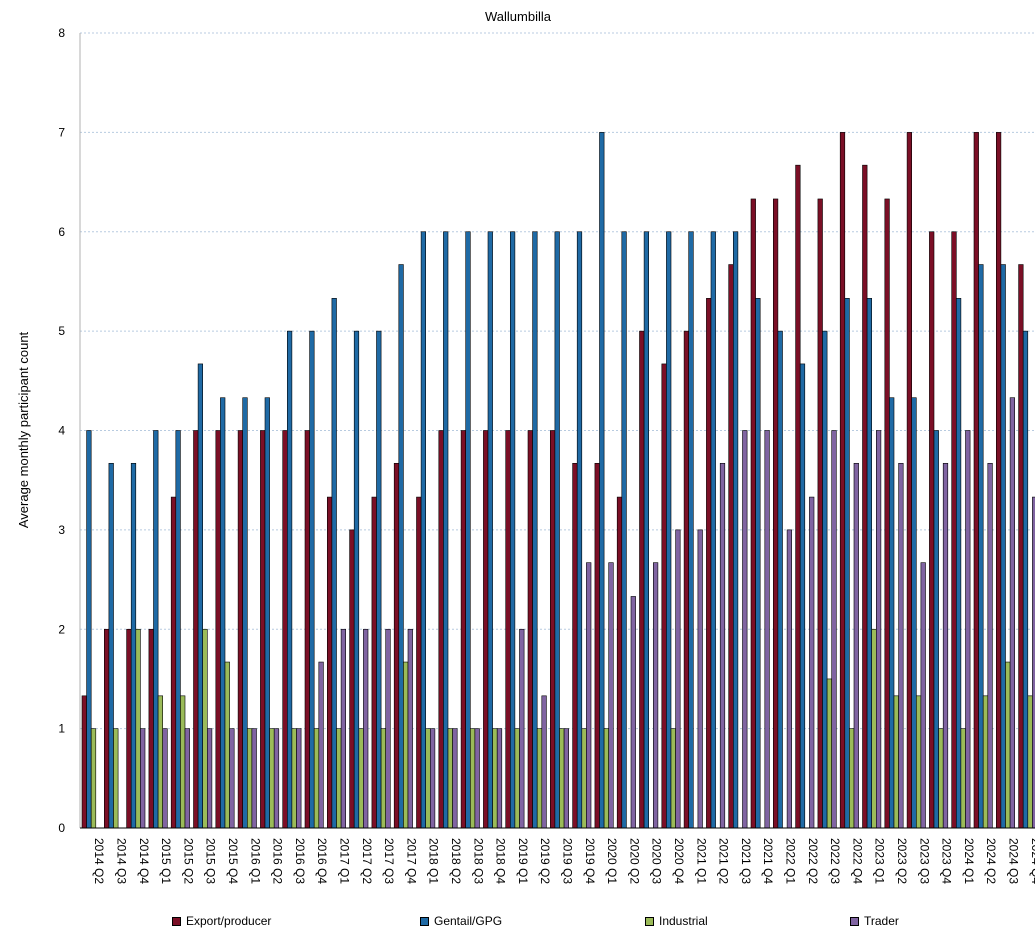 The height and width of the screenshot is (940, 1035). What do you see at coordinates (880, 861) in the screenshot?
I see `x-tick-label: 2023 Q1` at bounding box center [880, 861].